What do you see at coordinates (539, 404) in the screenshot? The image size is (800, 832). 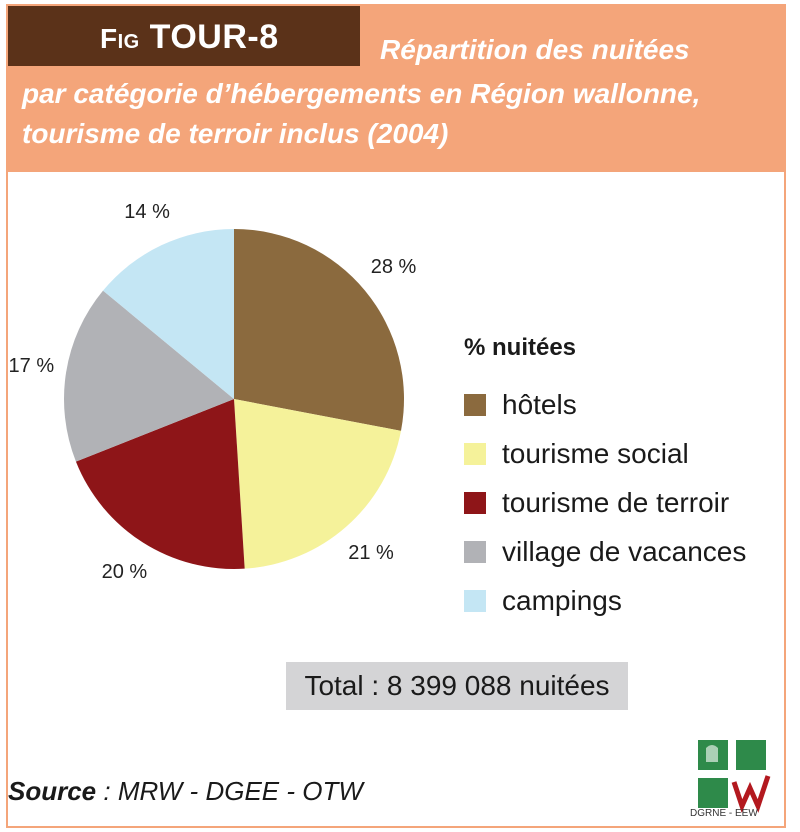 I see `legend-label-0: hôtels` at bounding box center [539, 404].